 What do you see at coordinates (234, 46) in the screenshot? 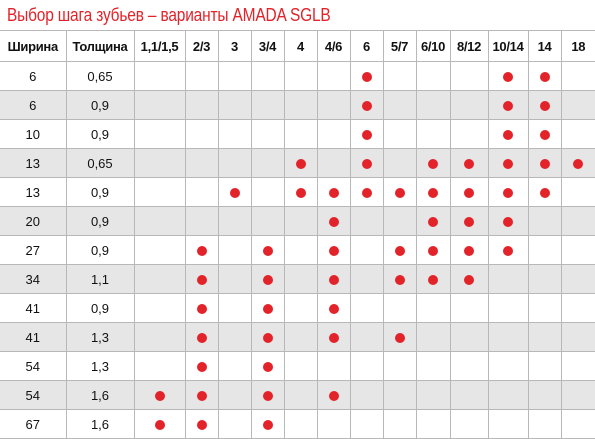
I see `column-header-pitch: 3` at bounding box center [234, 46].